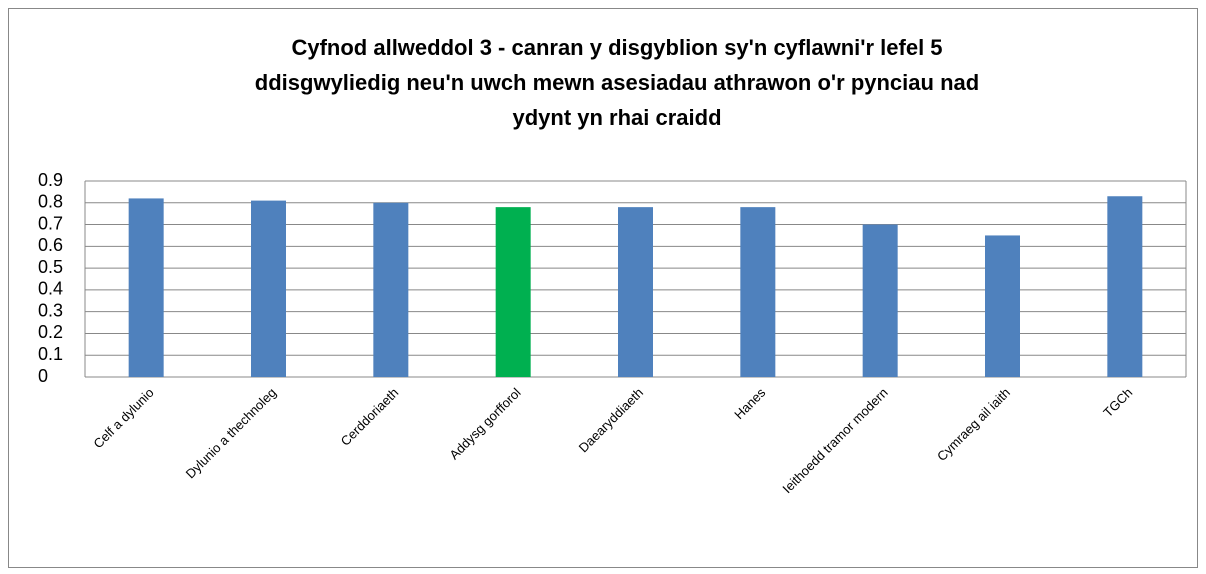 This screenshot has width=1206, height=574. Describe the element at coordinates (43, 376) in the screenshot. I see `y-tick-label: 0` at that location.